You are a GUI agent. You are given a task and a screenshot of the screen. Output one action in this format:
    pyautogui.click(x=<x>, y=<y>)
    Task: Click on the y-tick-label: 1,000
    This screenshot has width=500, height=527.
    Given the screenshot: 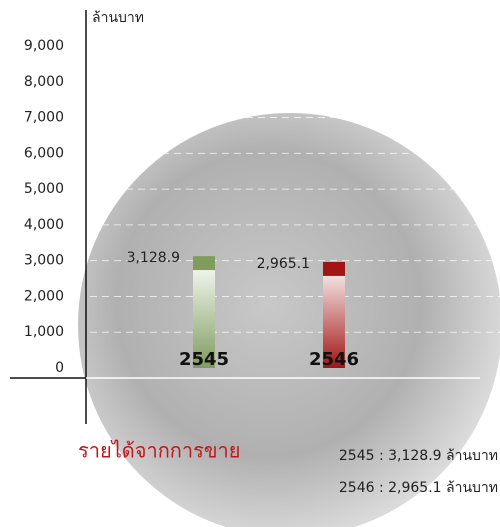 What is the action you would take?
    pyautogui.click(x=44, y=332)
    